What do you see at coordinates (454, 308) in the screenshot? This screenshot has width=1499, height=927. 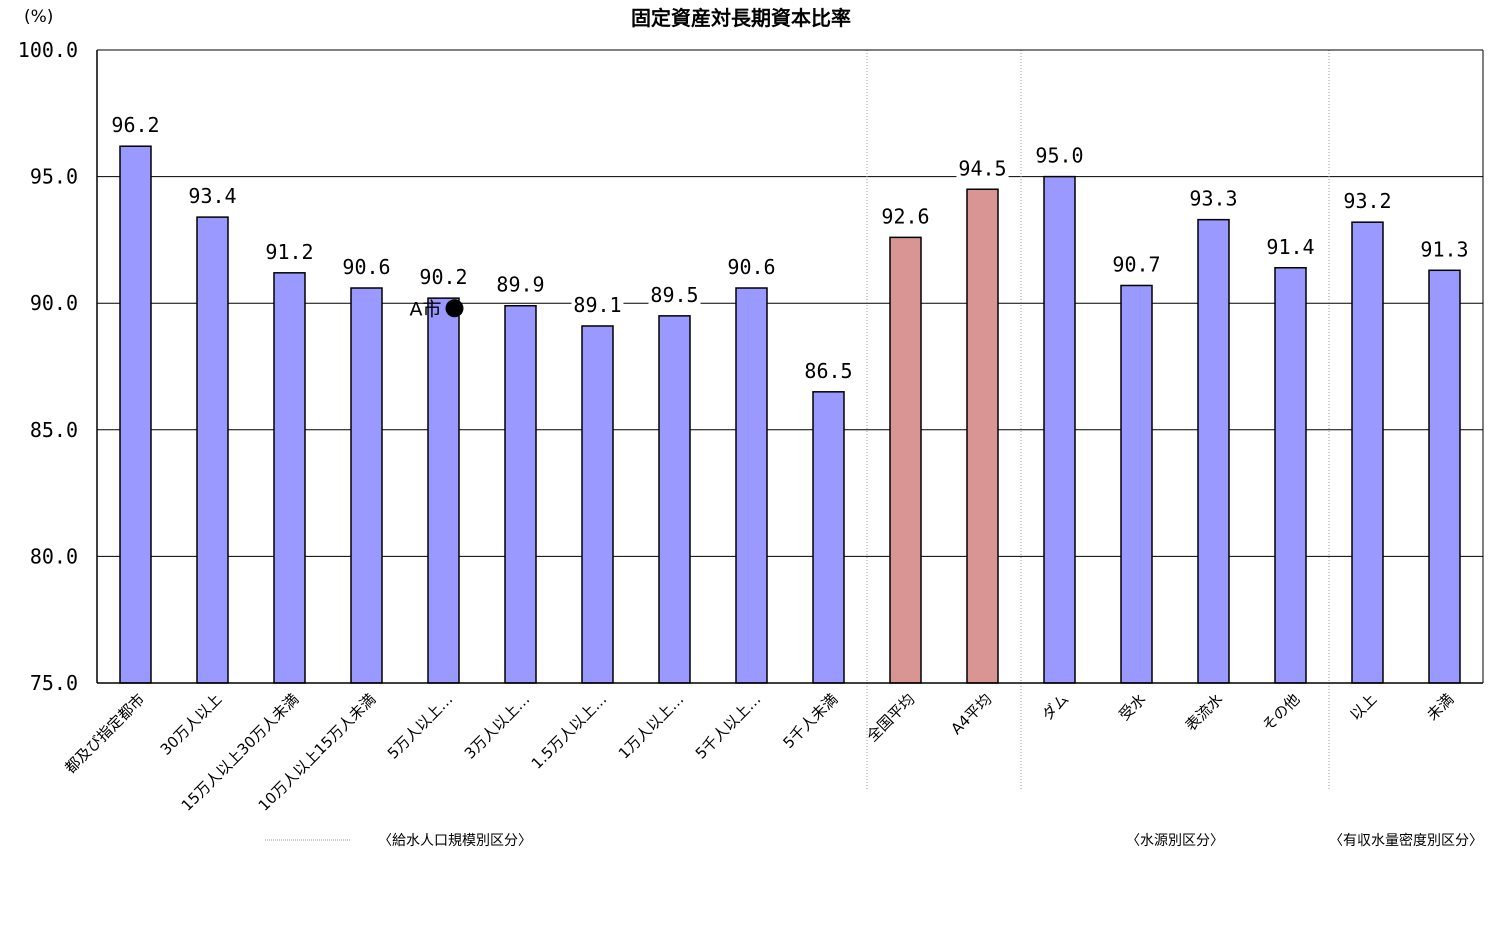 I see `marker-dot` at bounding box center [454, 308].